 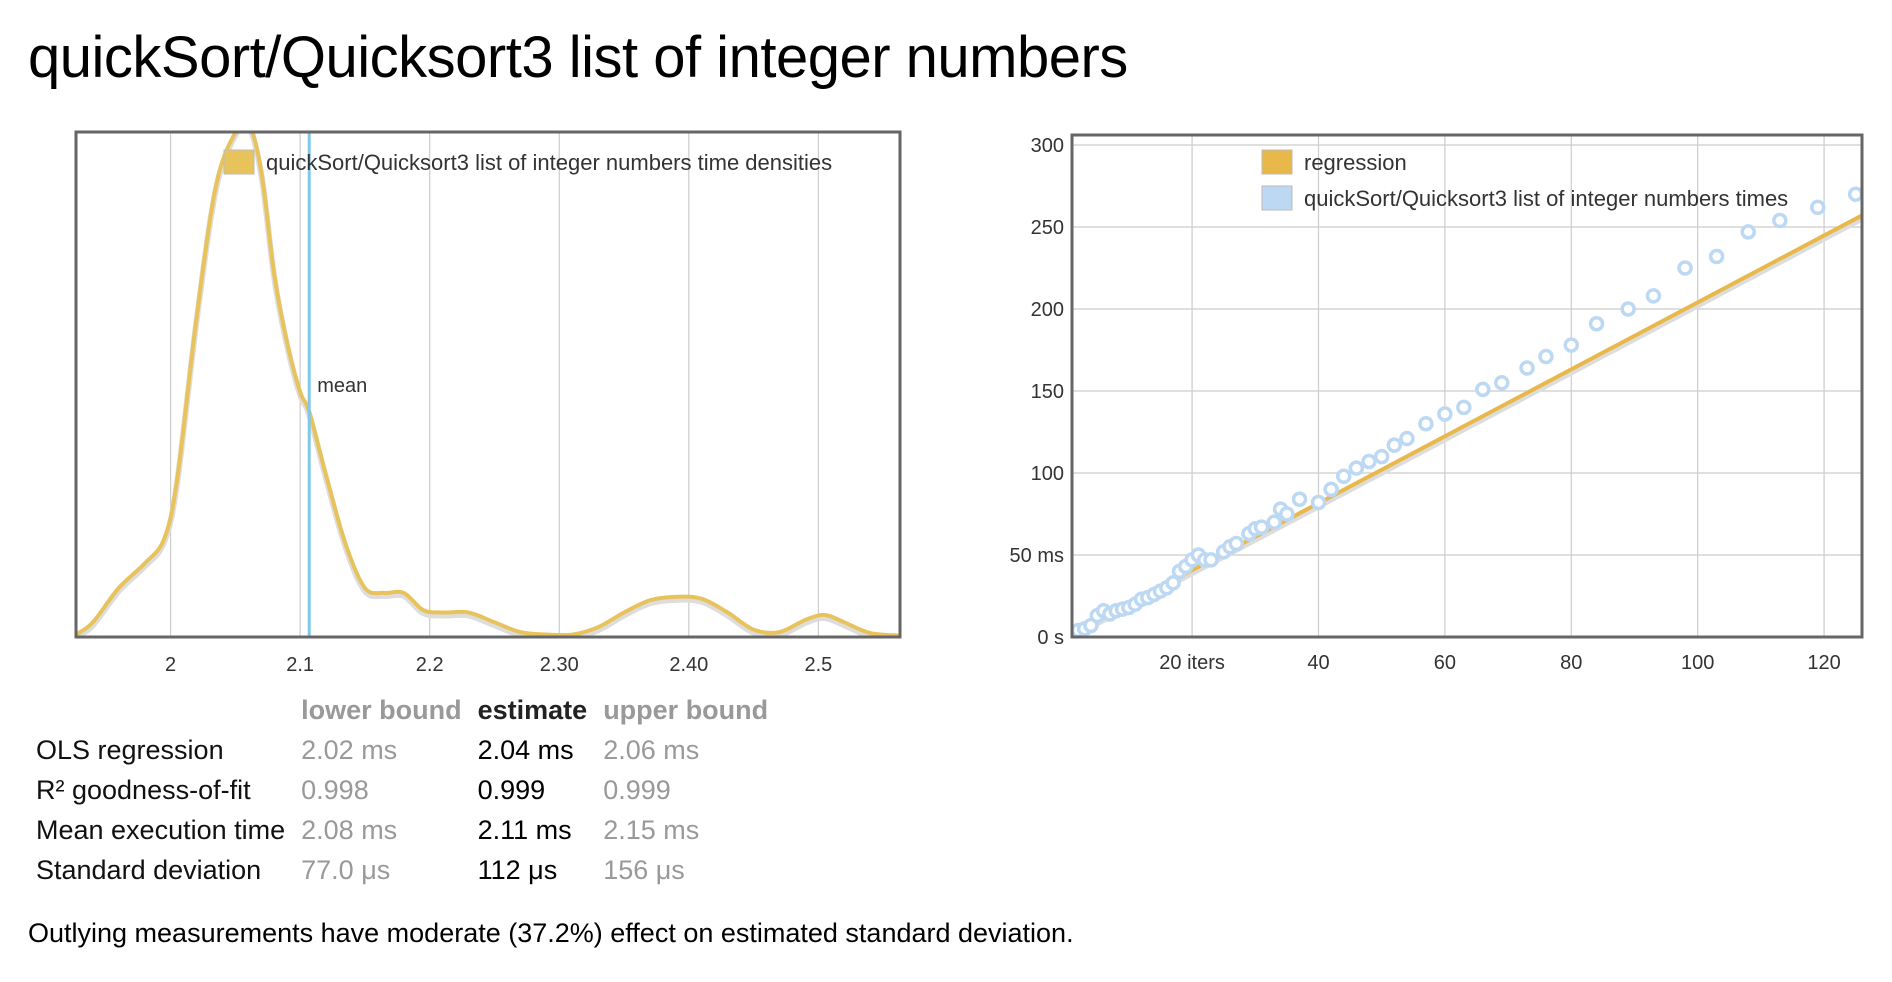 I want to click on stats-estimate: 2.11 ms, so click(x=524, y=829).